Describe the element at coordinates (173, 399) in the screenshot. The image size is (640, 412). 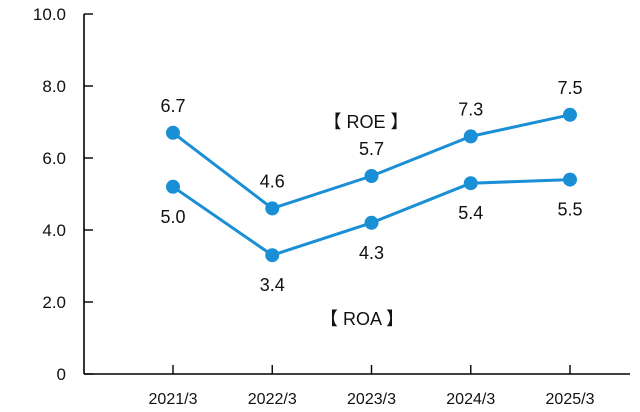
I see `x-tick-label: 2021/3` at that location.